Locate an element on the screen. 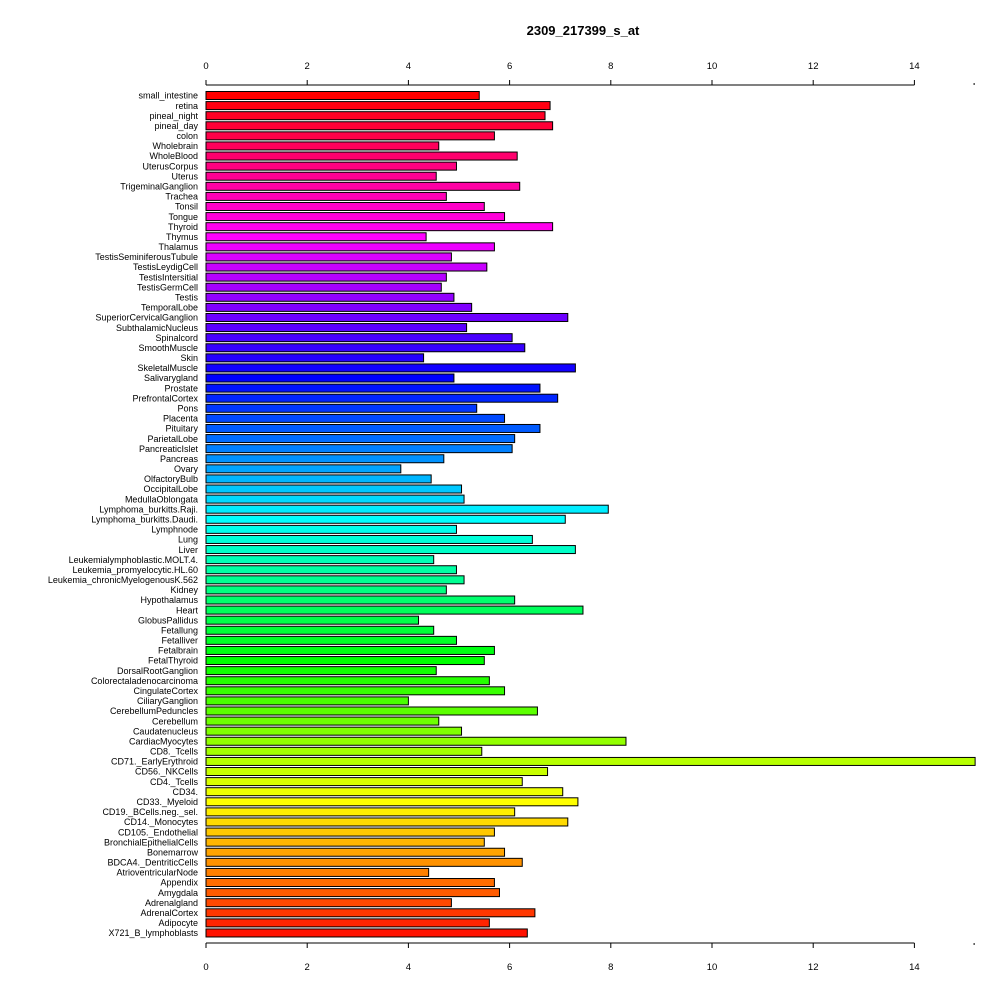 The height and width of the screenshot is (1000, 1000). category-label: Colorectaladenocarcinoma is located at coordinates (144, 681).